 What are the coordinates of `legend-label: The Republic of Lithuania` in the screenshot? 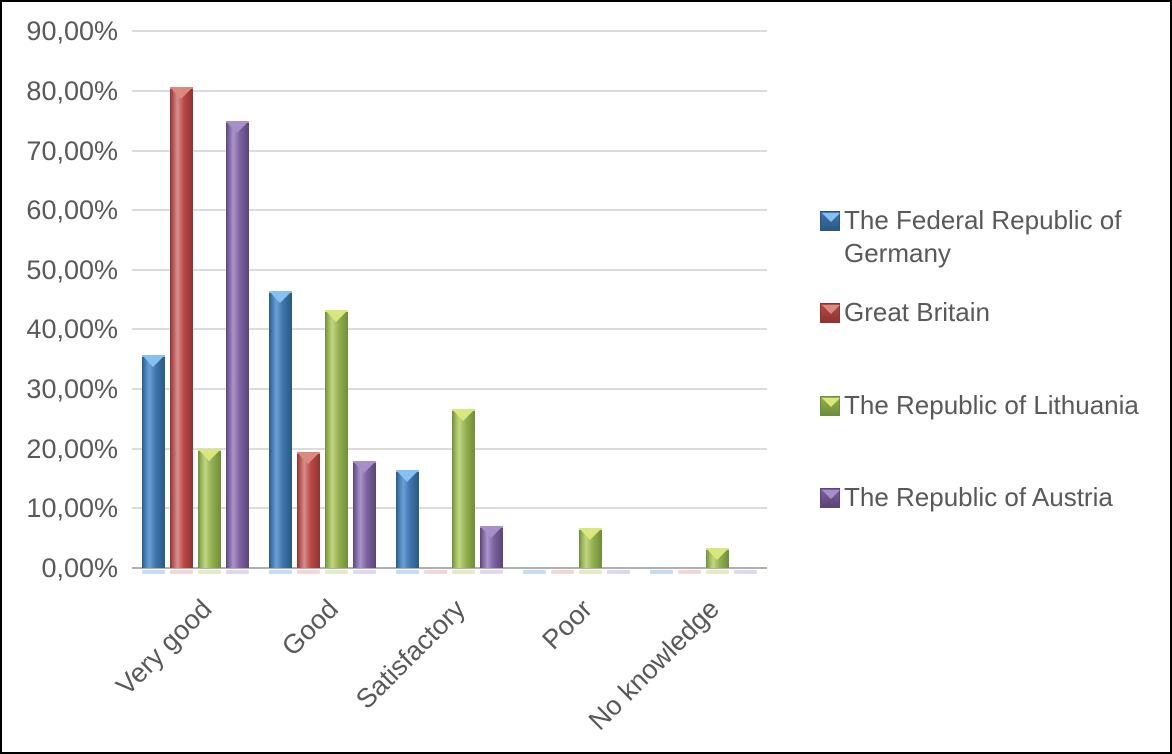 It's located at (991, 405).